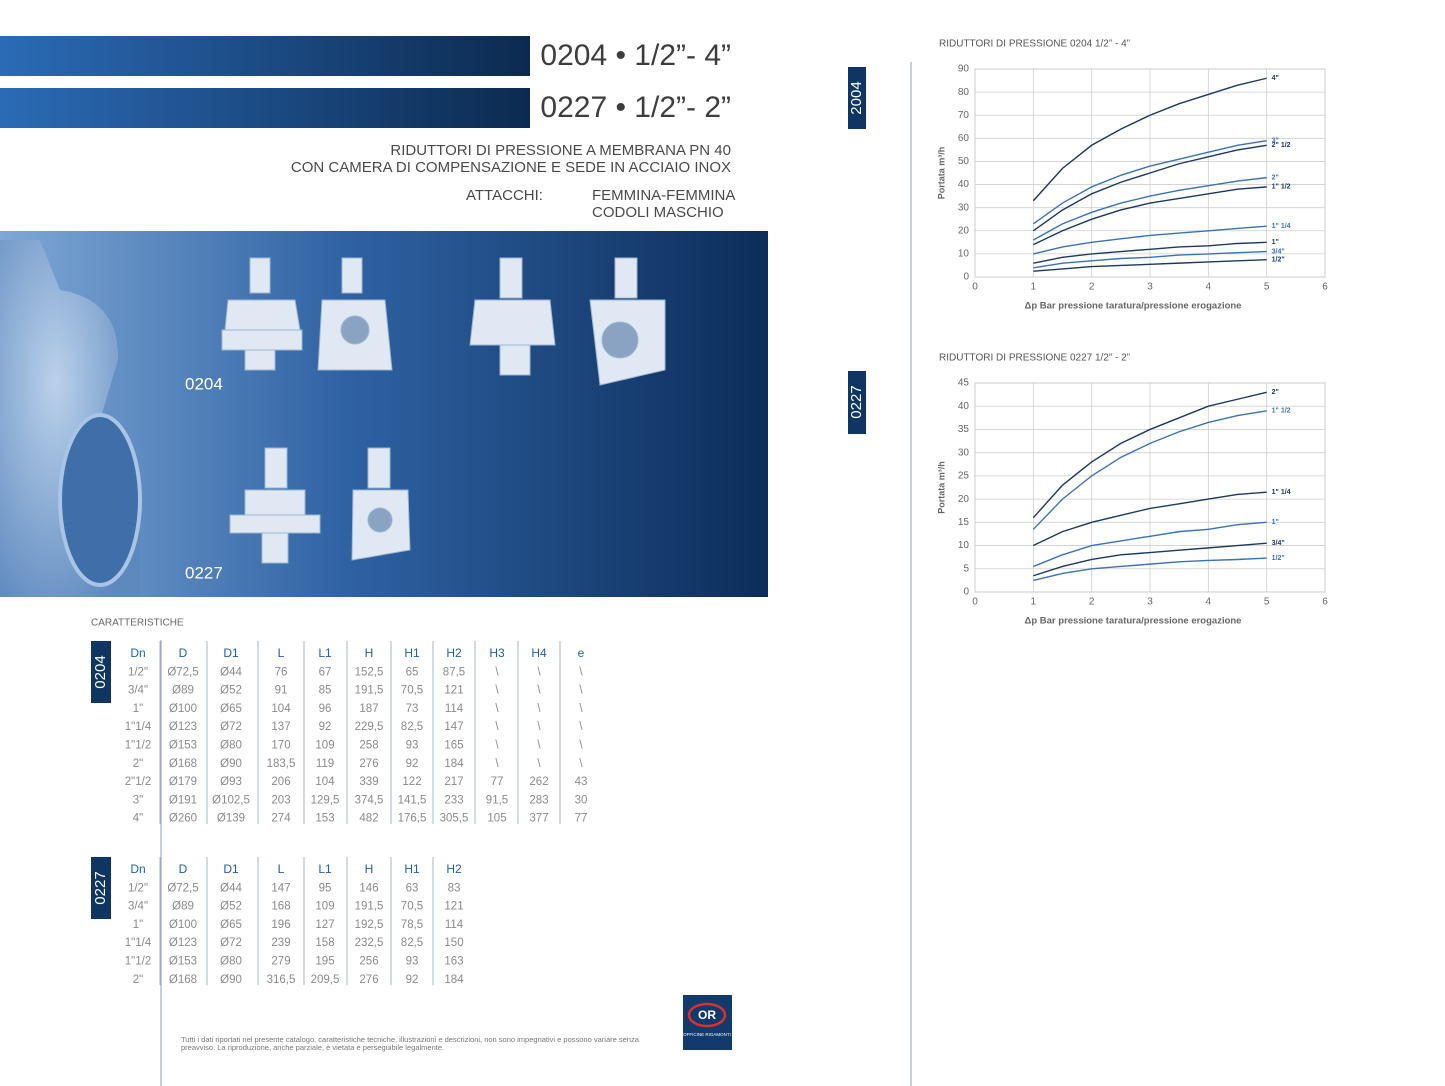 The width and height of the screenshot is (1445, 1086). Describe the element at coordinates (964, 452) in the screenshot. I see `y-tick-label: 30` at that location.